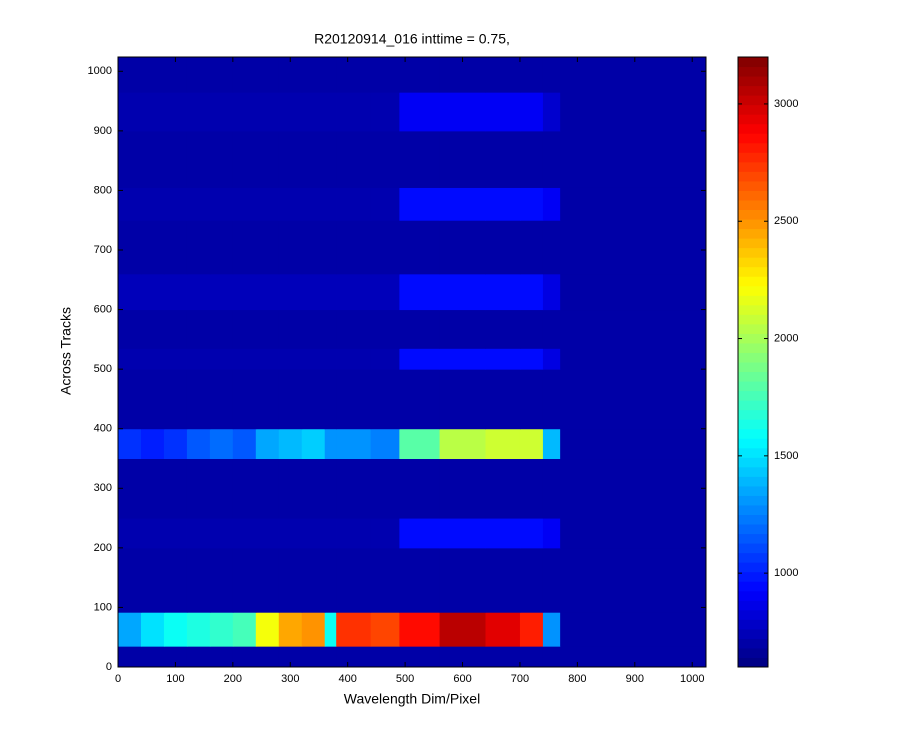 Image resolution: width=900 pixels, height=750 pixels. Describe the element at coordinates (412, 699) in the screenshot. I see `x-axis-label: Wavelength Dim/Pixel` at that location.